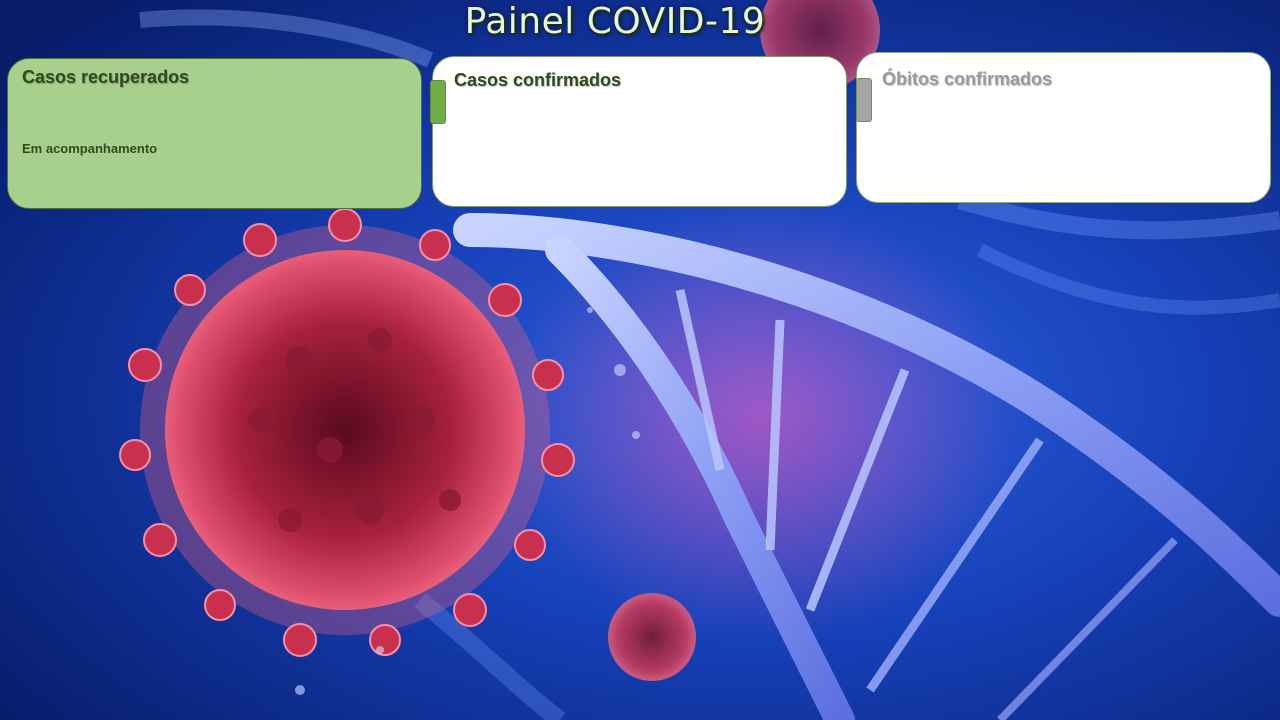  What do you see at coordinates (967, 79) in the screenshot?
I see `confirmed-deaths-title: Óbitos confirmados` at bounding box center [967, 79].